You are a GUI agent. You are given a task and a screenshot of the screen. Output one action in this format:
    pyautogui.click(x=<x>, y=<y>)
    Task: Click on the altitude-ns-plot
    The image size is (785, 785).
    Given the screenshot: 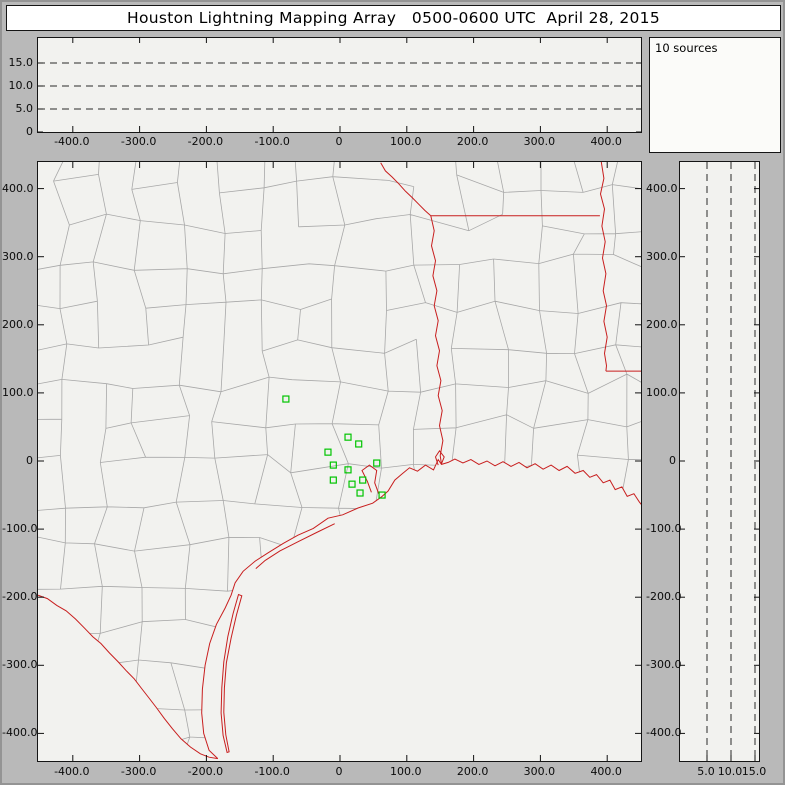 What is the action you would take?
    pyautogui.click(x=719, y=461)
    